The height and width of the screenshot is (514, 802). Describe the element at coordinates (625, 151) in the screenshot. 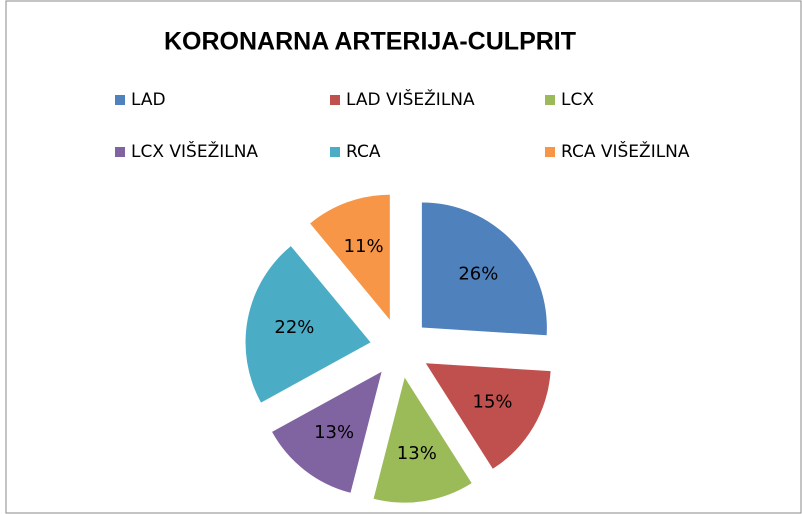

I see `legend-label: RCA VIŠEŽILNA` at that location.